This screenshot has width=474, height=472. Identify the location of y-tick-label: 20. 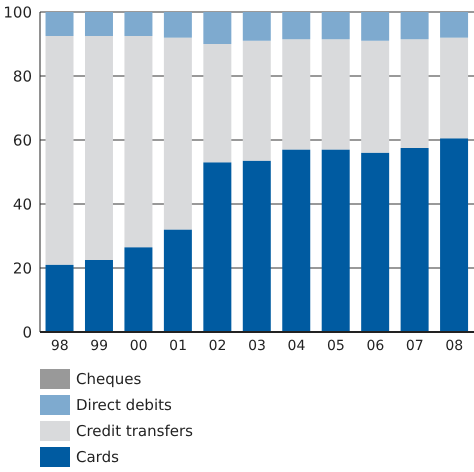
(22, 268).